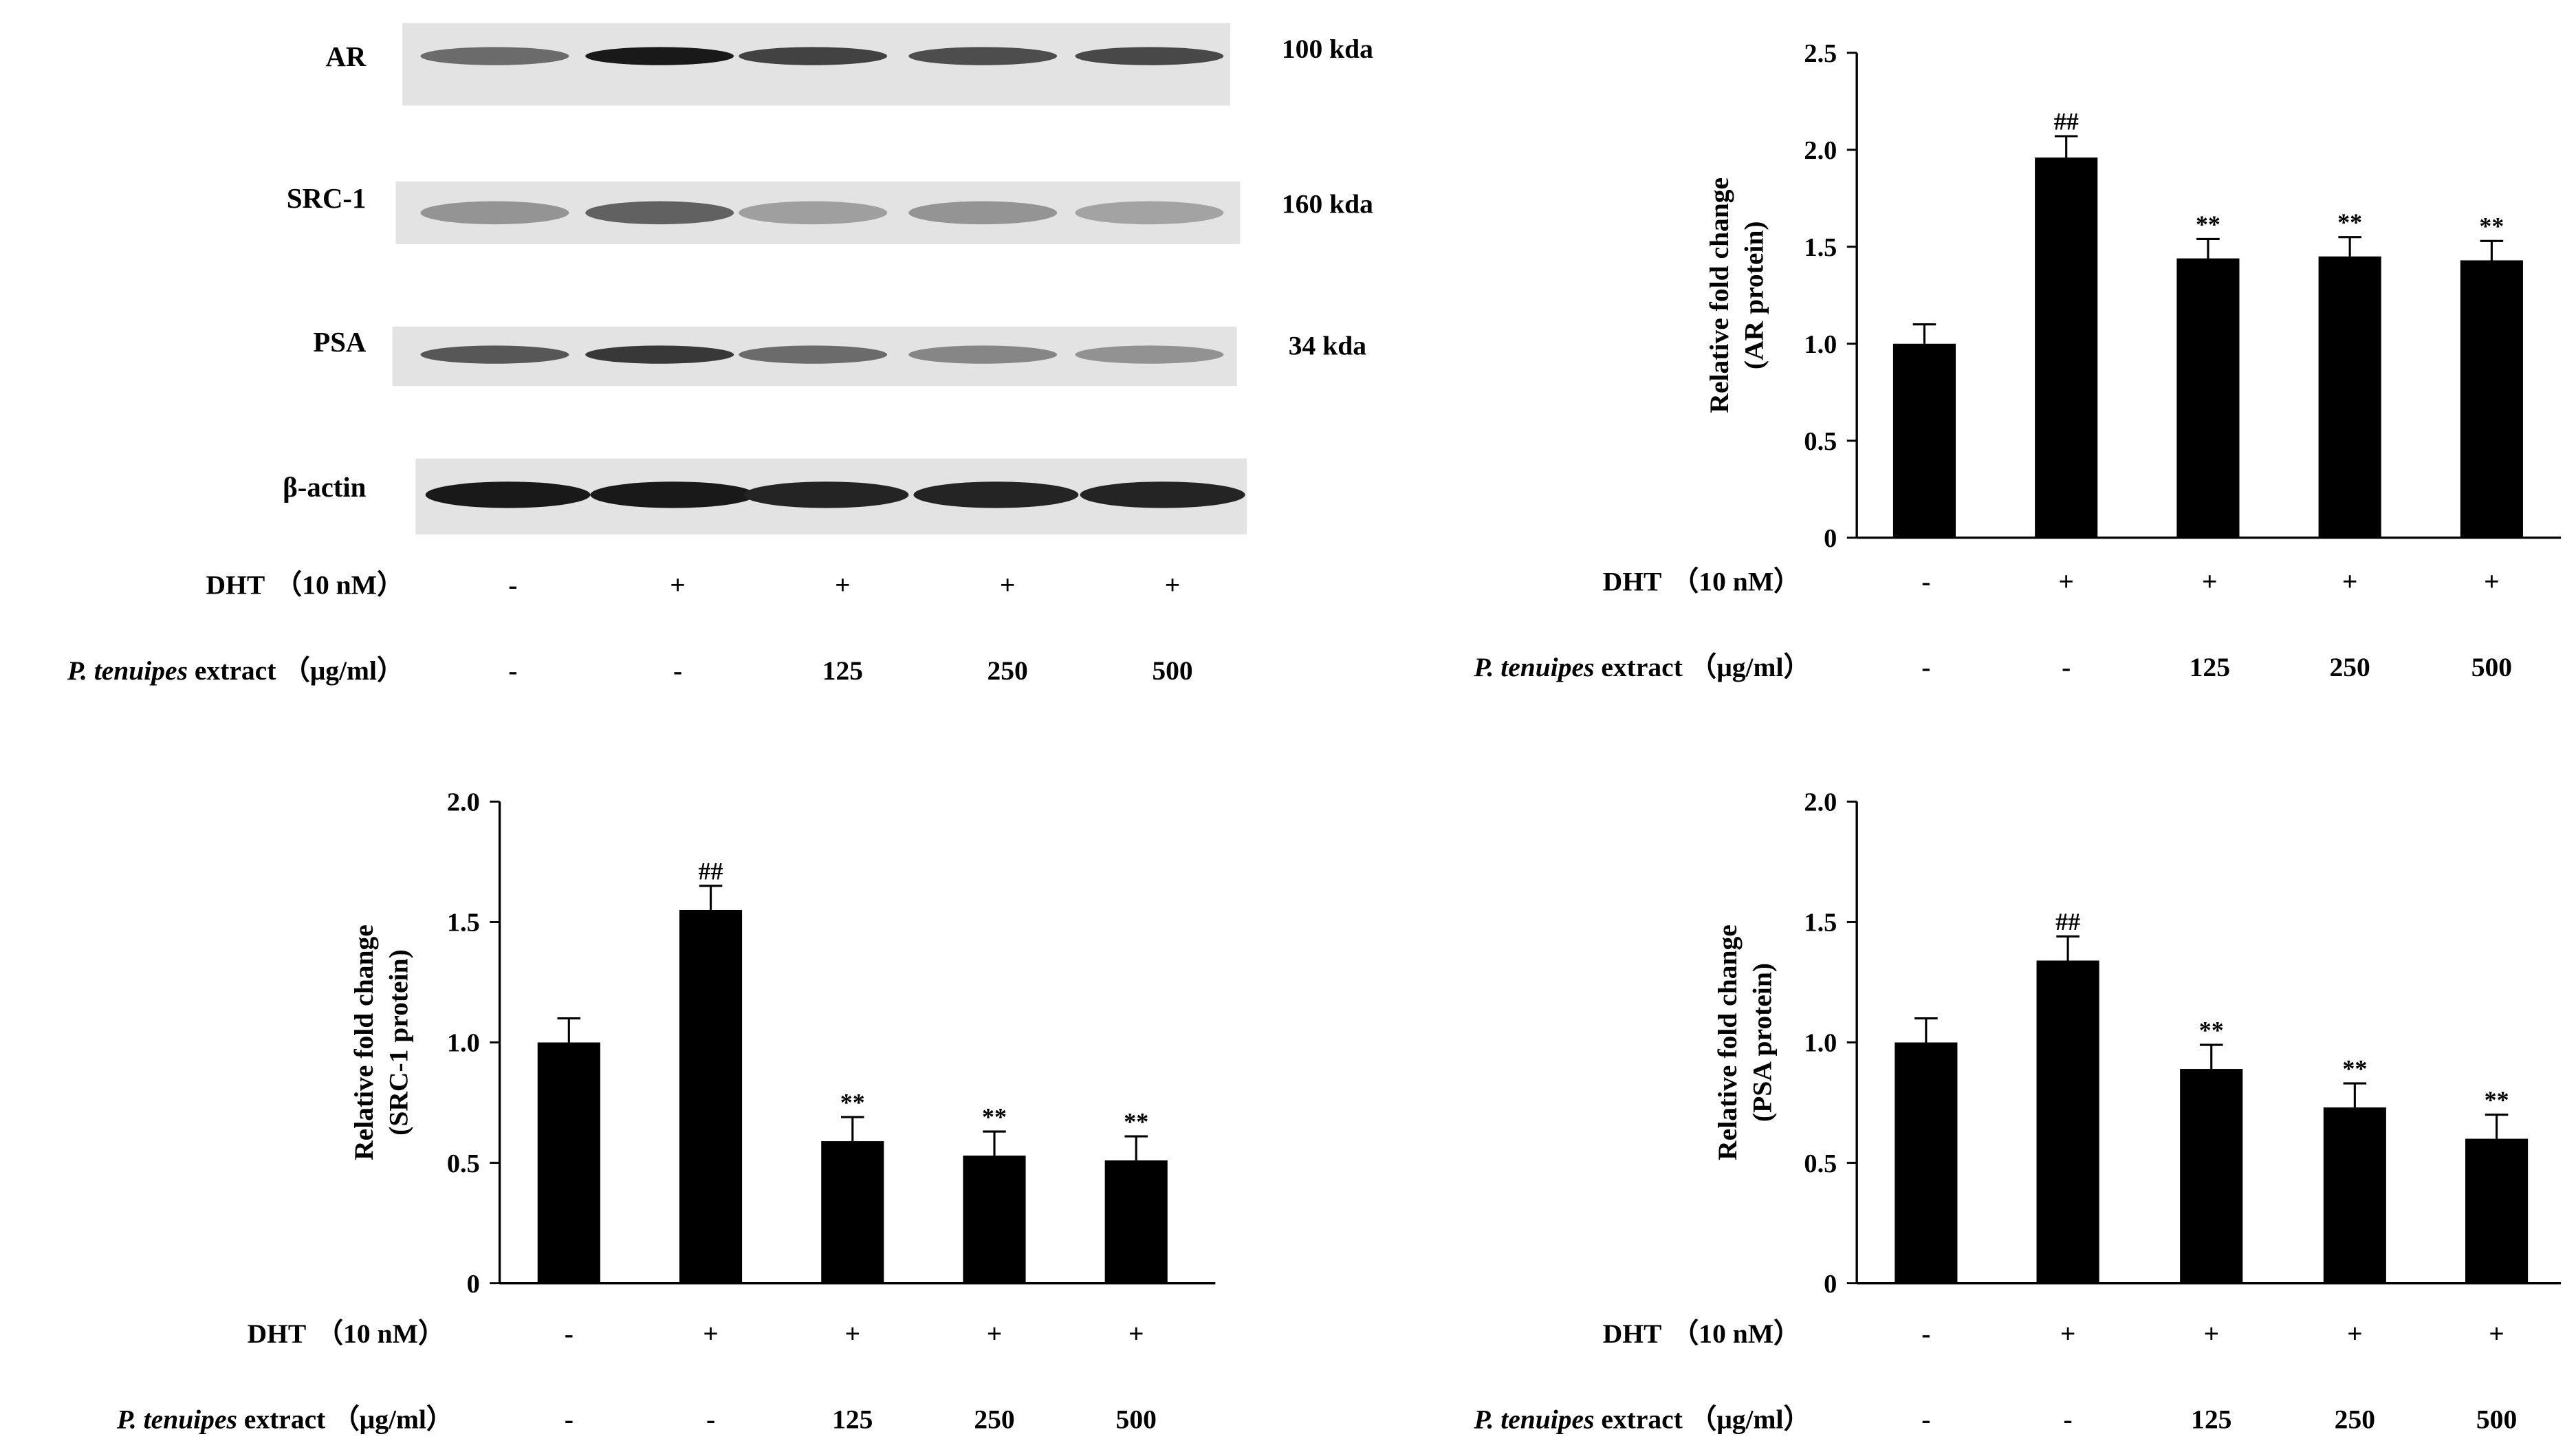 The width and height of the screenshot is (2576, 1452). Describe the element at coordinates (235, 585) in the screenshot. I see `blot-dht-label-main: DHT` at that location.